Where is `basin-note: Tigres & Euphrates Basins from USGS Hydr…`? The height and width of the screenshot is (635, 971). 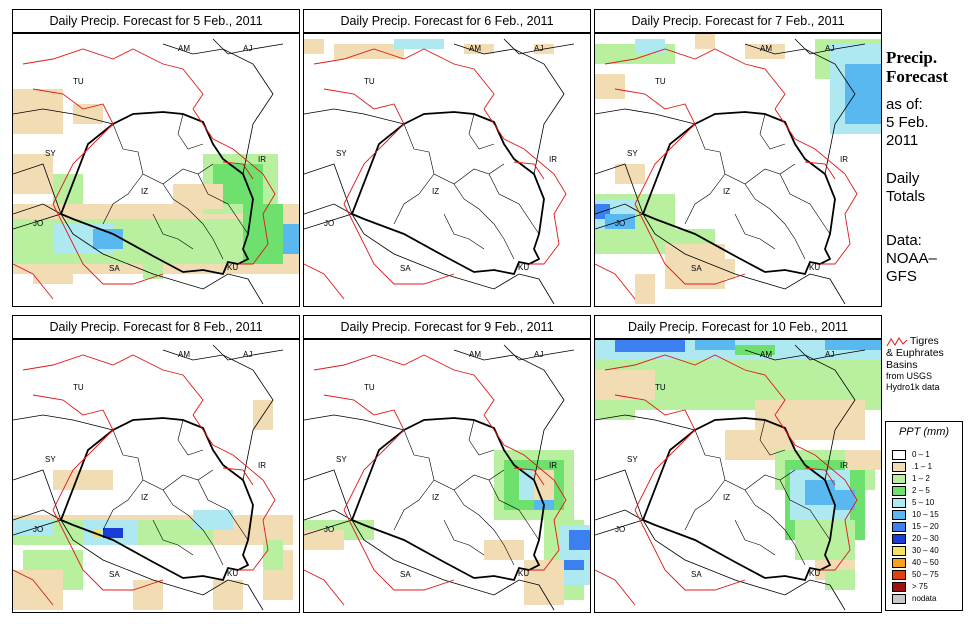
basin-note: Tigres & Euphrates Basins from USGS Hydr… is located at coordinates (928, 364).